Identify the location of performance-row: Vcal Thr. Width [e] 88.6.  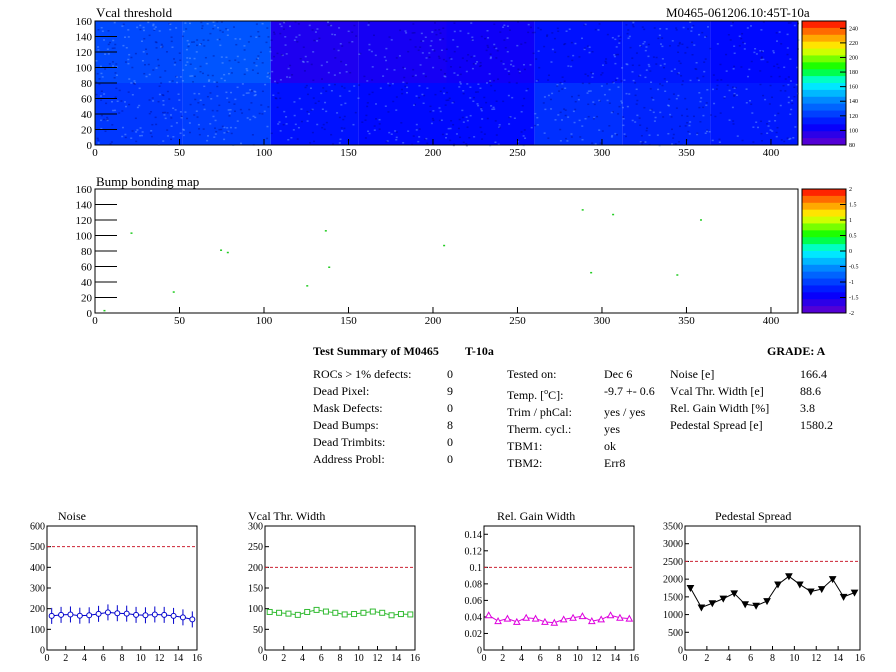
(745, 391).